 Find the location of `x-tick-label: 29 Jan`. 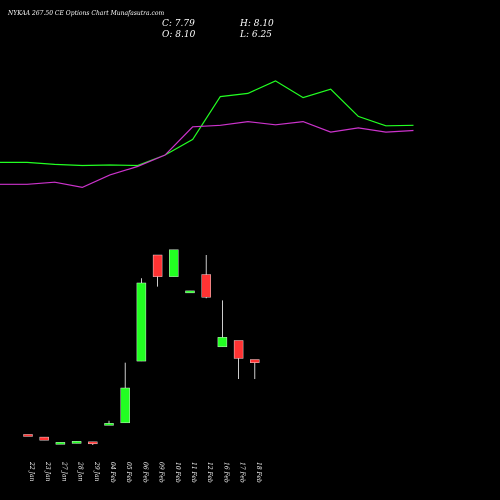

x-tick-label: 29 Jan is located at coordinates (96, 471).